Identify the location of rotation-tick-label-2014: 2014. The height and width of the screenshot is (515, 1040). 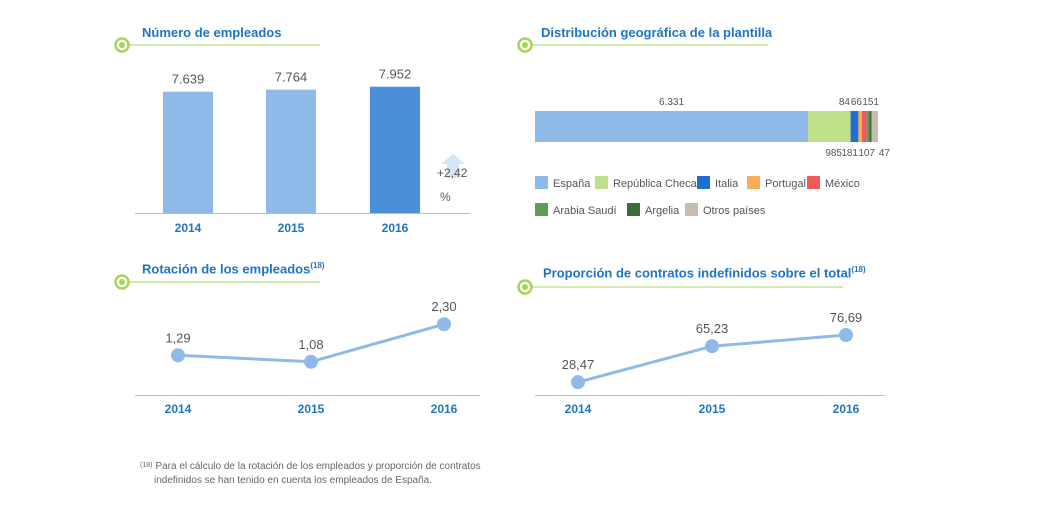
(178, 409).